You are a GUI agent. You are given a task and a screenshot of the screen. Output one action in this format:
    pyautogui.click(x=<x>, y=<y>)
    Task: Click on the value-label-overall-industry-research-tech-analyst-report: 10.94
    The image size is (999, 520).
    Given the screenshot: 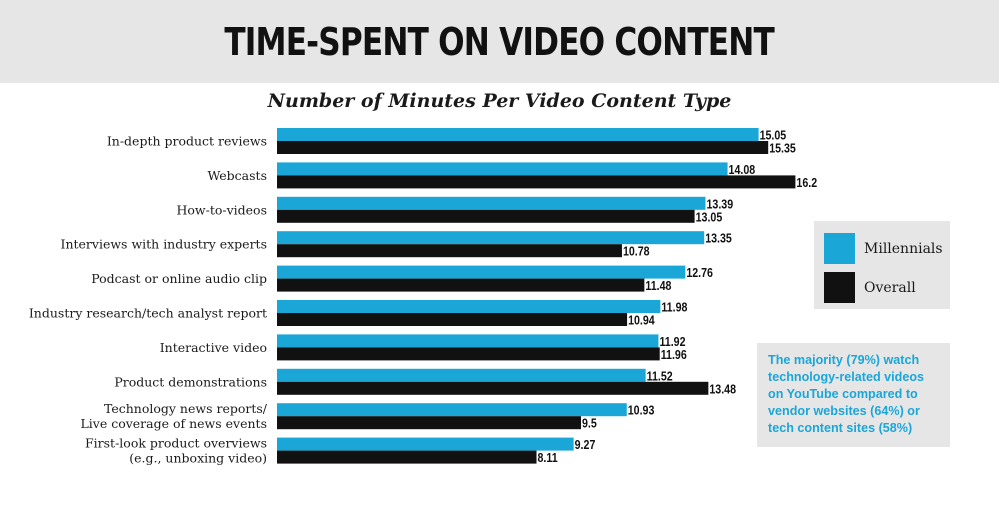 What is the action you would take?
    pyautogui.click(x=641, y=319)
    